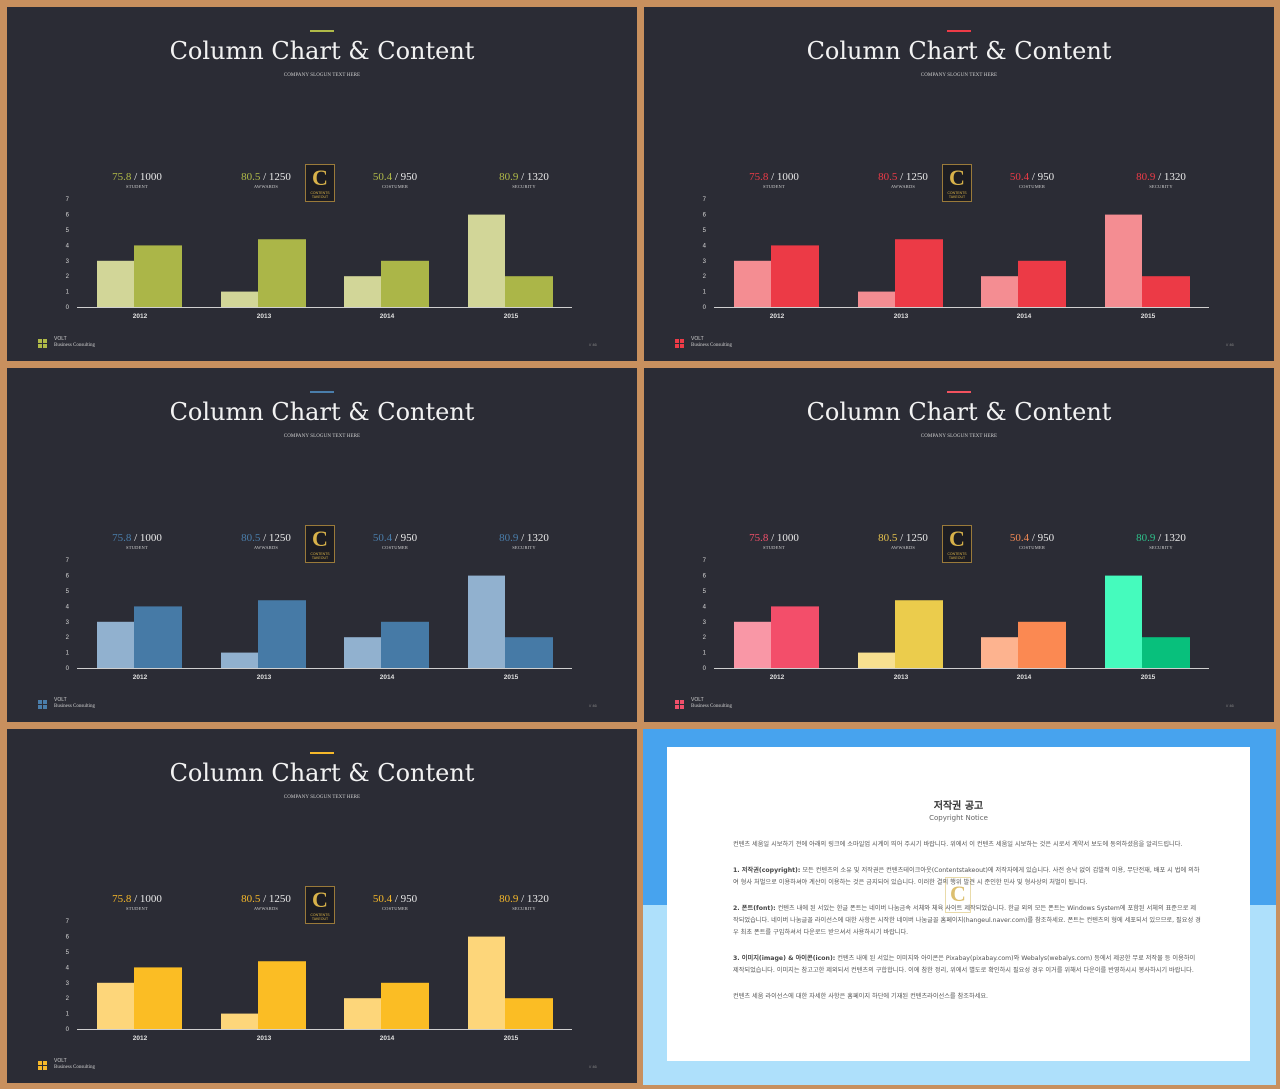 The height and width of the screenshot is (1089, 1280). I want to click on notice-heading-image: 3. 이미지(image) & 아이콘(icon):, so click(784, 958).